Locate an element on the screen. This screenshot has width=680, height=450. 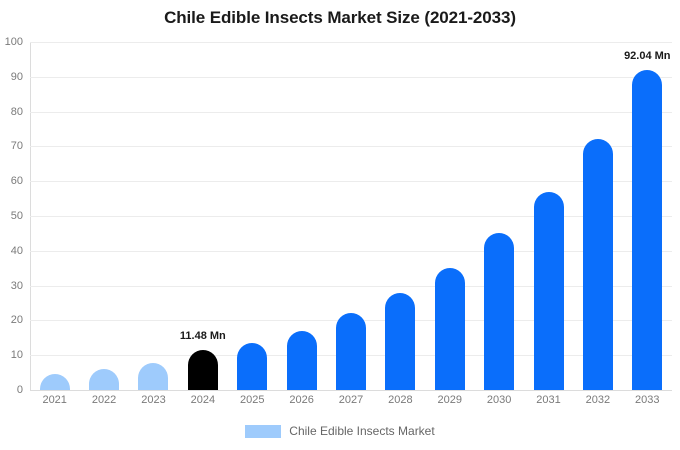
bar-value-label-2033: 92.04 Mn is located at coordinates (647, 55).